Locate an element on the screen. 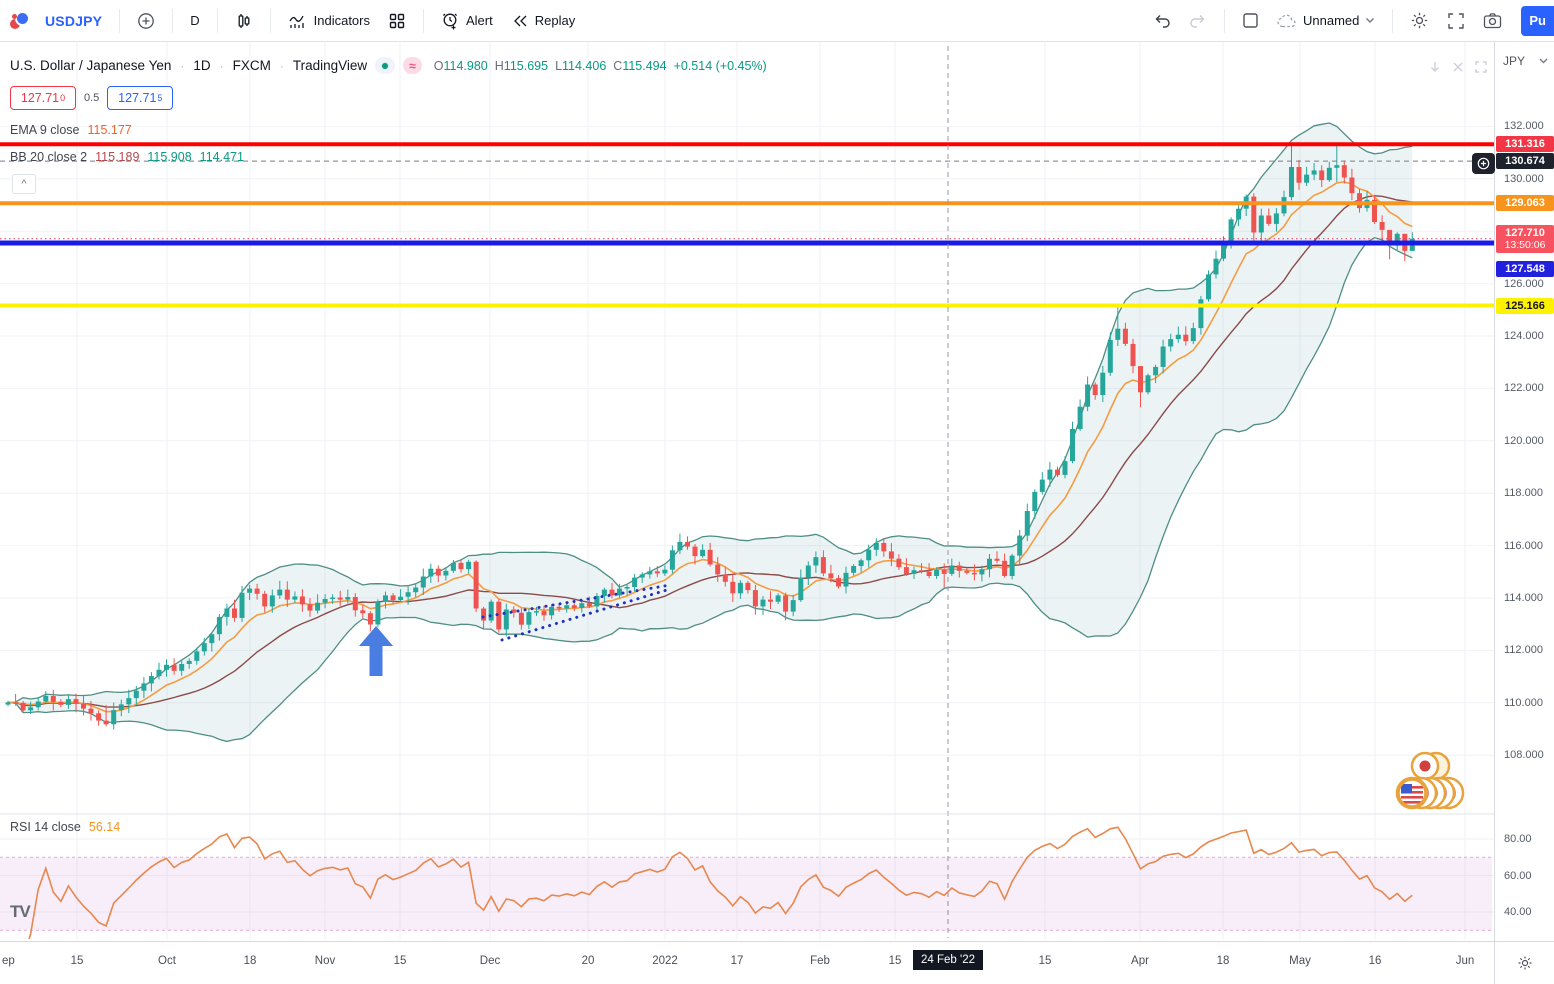 This screenshot has width=1554, height=984. current-price-badge: 127.710 13:50:06 is located at coordinates (1525, 238).